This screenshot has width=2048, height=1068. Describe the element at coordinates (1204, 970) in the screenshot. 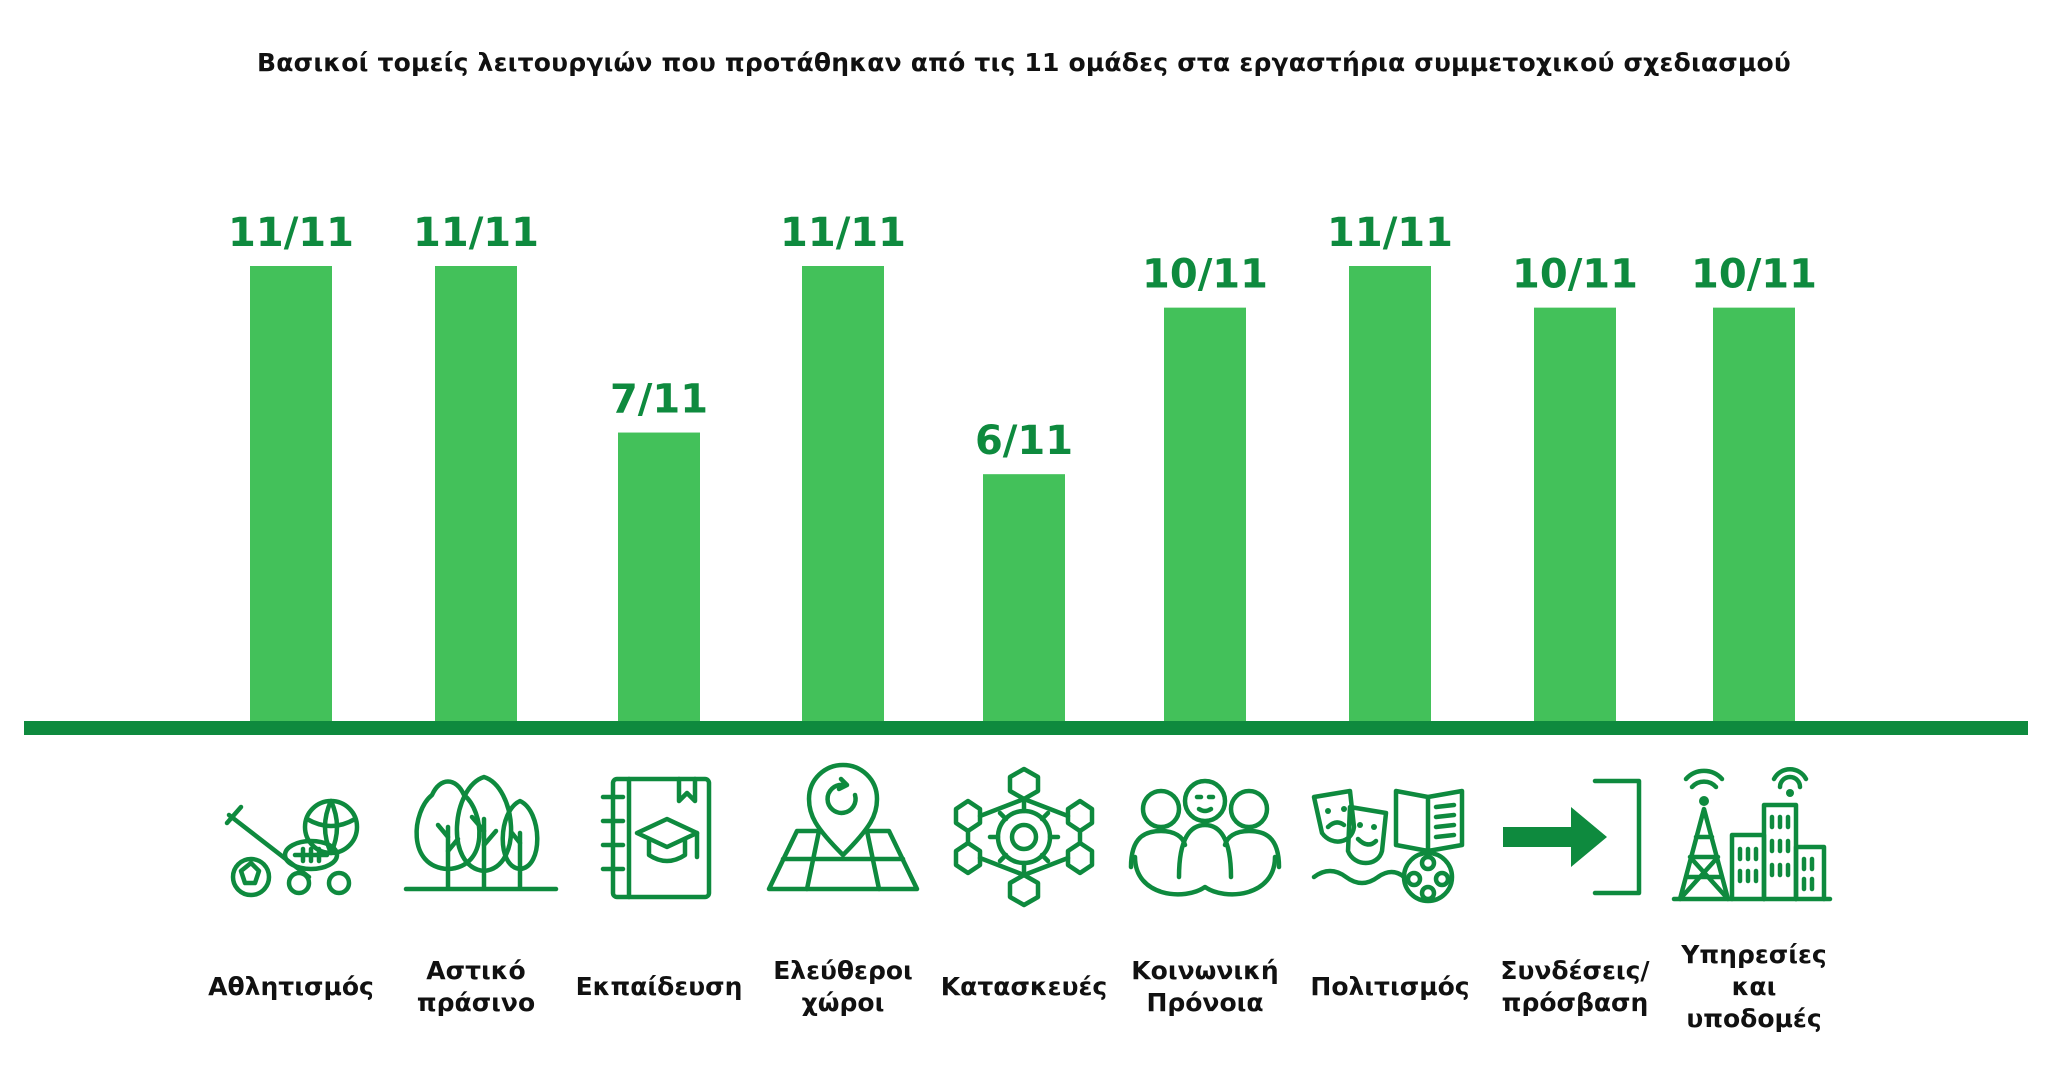

I see `category-label-line: Κοινωνική` at that location.